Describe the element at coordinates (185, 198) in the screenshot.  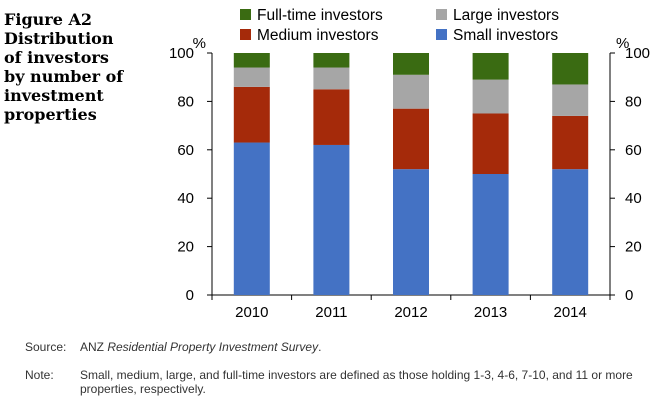
I see `y-tick-label-left: 40` at that location.